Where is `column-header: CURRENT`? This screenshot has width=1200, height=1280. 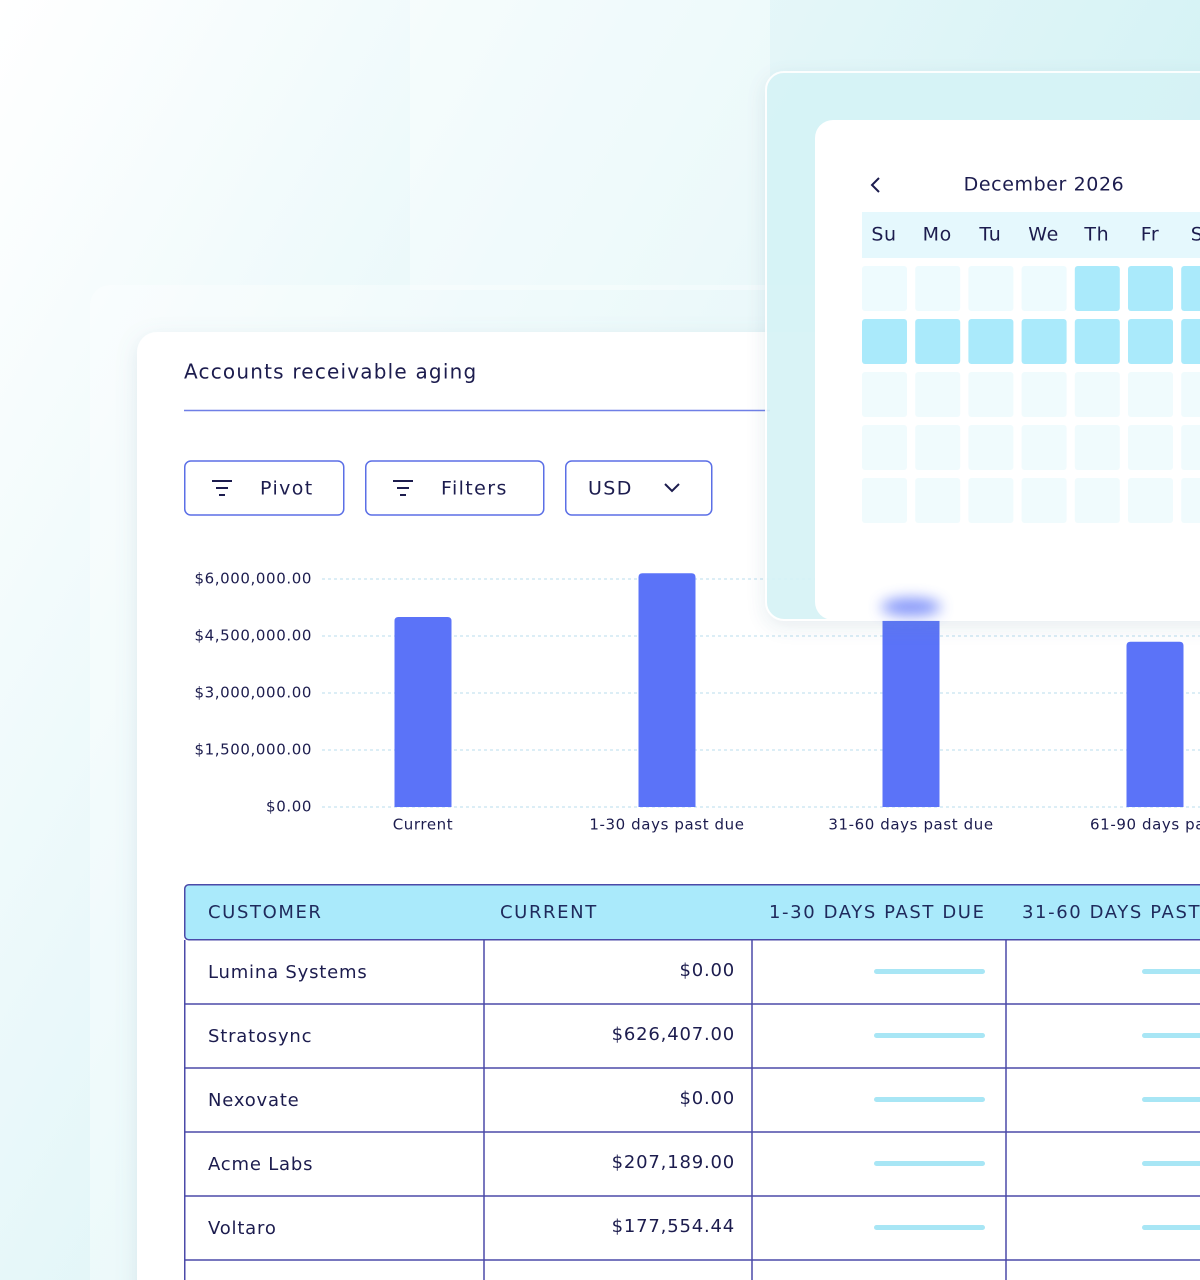 column-header: CURRENT is located at coordinates (549, 912).